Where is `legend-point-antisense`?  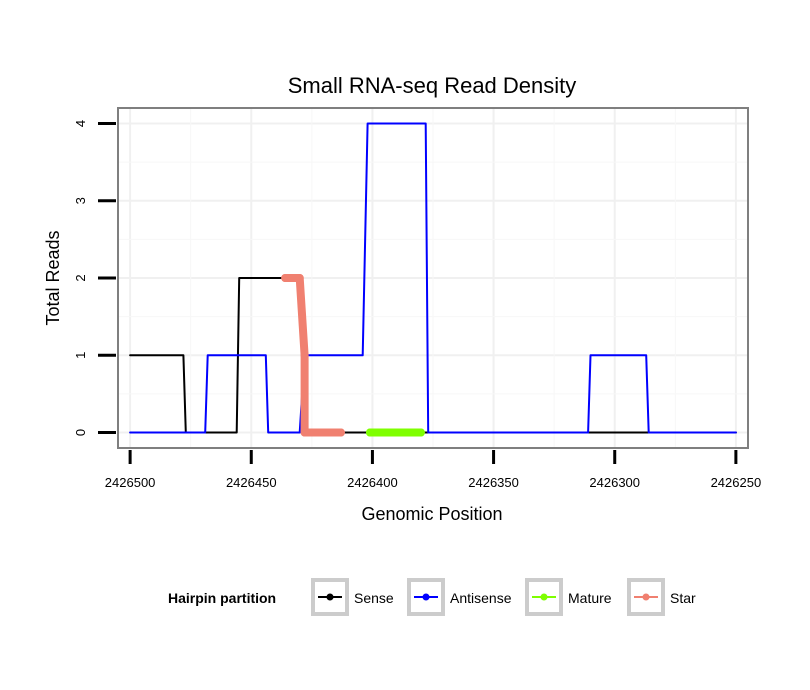
legend-point-antisense is located at coordinates (426, 597).